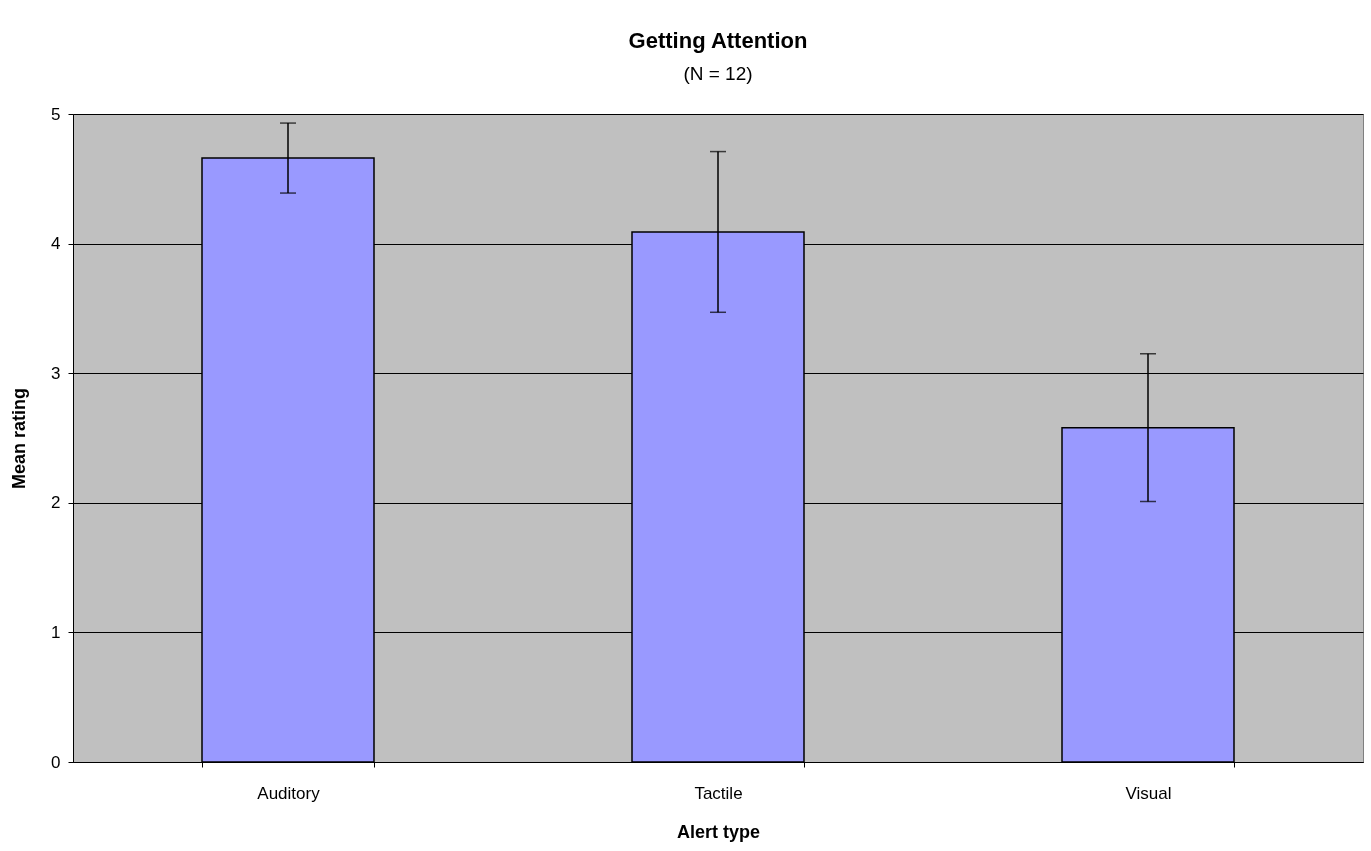 The image size is (1371, 851). What do you see at coordinates (56, 632) in the screenshot?
I see `y-tick-label: 1` at bounding box center [56, 632].